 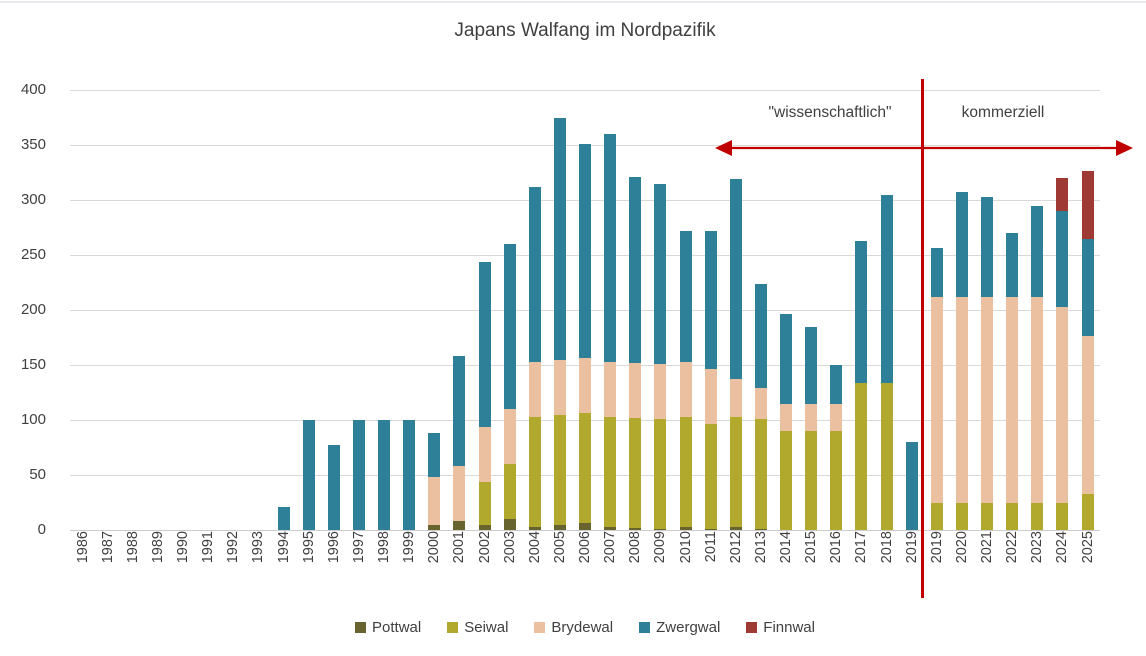 What do you see at coordinates (82, 547) in the screenshot?
I see `x-tick-label: 1986` at bounding box center [82, 547].